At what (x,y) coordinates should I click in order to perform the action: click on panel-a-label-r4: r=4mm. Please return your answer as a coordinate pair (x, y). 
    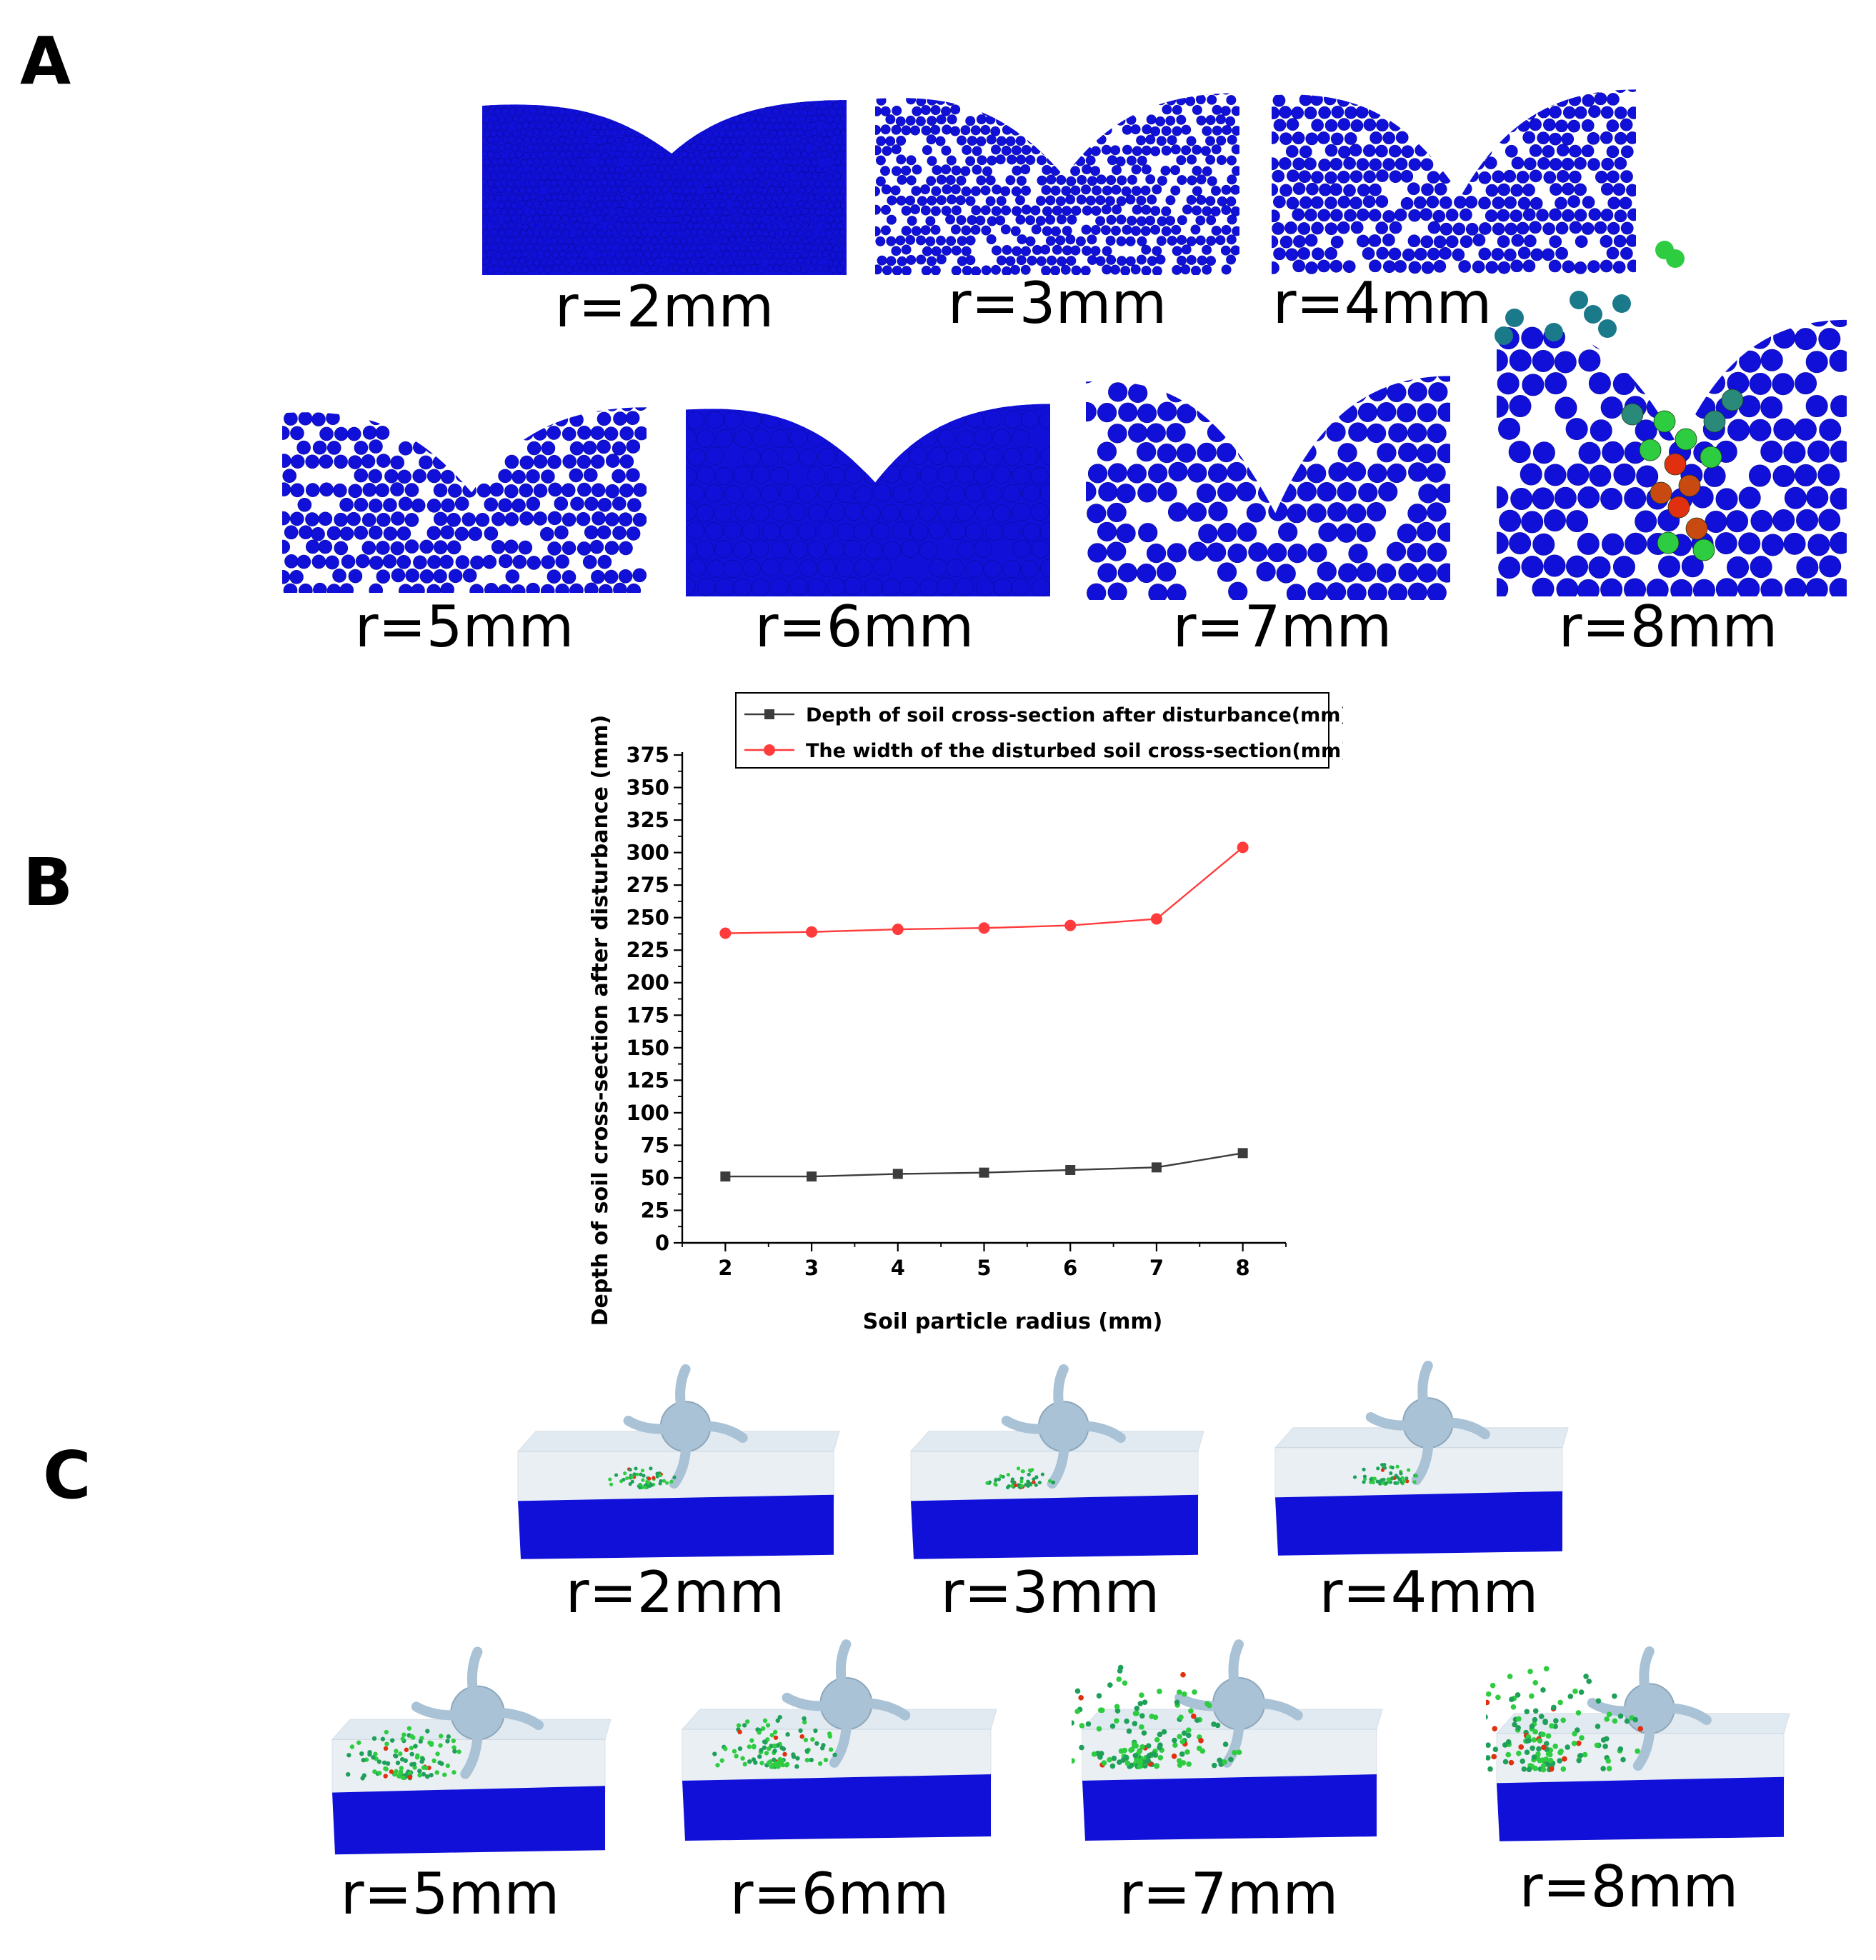
    Looking at the image, I should click on (1382, 303).